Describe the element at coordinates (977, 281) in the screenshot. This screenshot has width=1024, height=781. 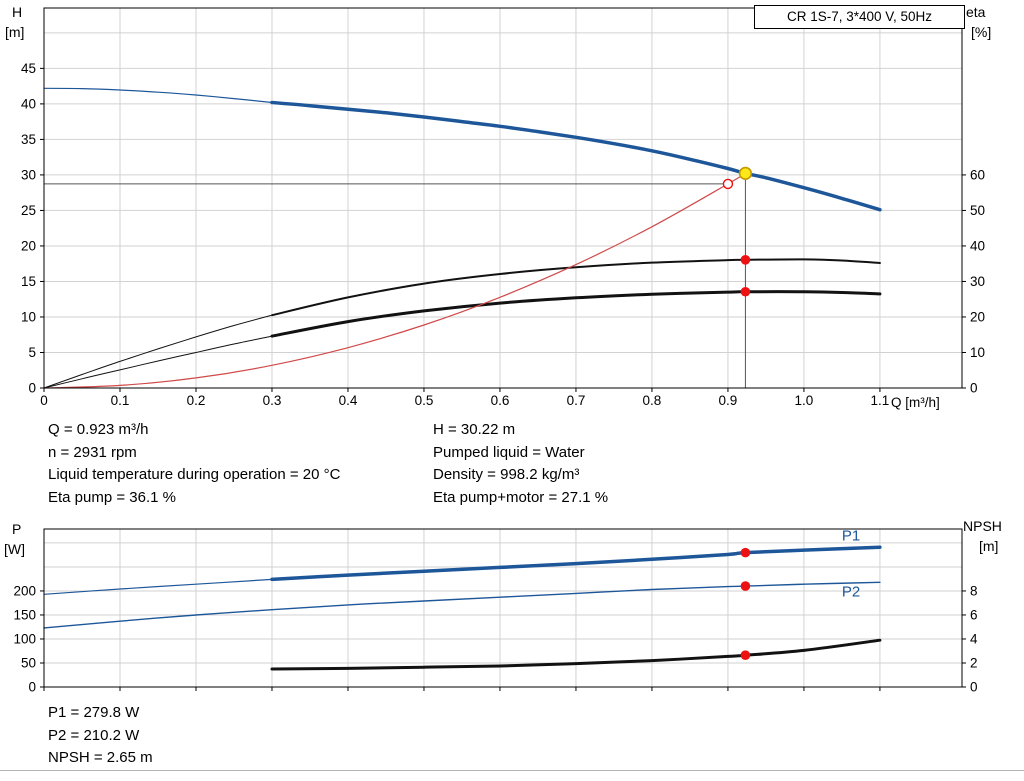
I see `y-tick-label-right: 30` at that location.